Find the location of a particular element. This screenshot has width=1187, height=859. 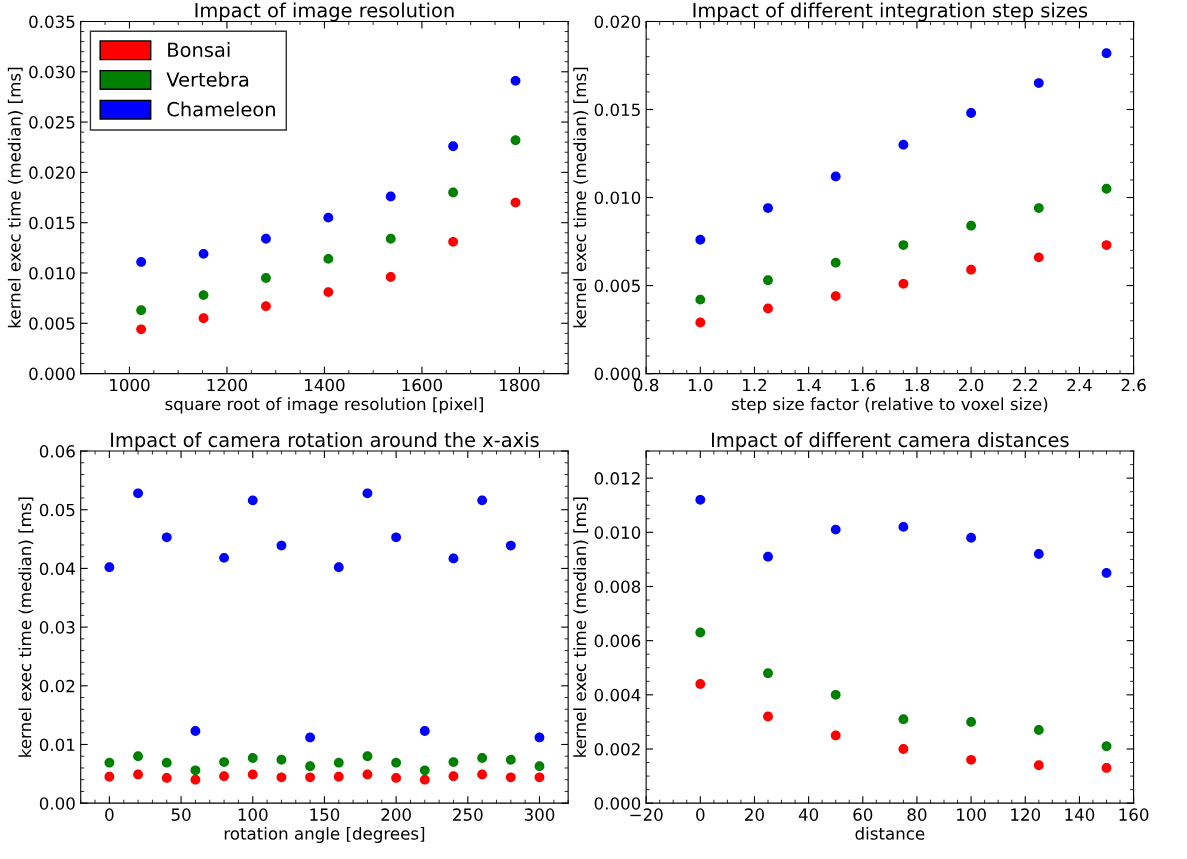

chart-title: Impact of different integration step sizes is located at coordinates (890, 12).